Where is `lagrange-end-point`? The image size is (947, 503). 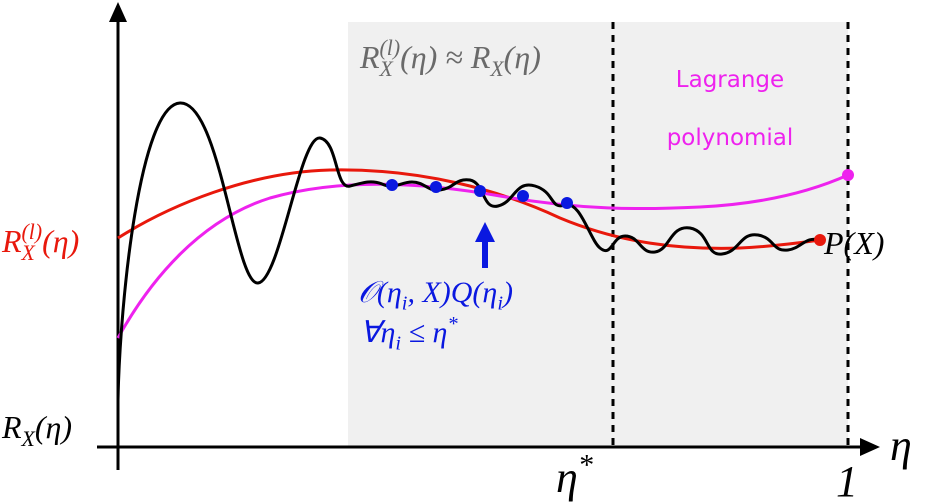
lagrange-end-point is located at coordinates (848, 175).